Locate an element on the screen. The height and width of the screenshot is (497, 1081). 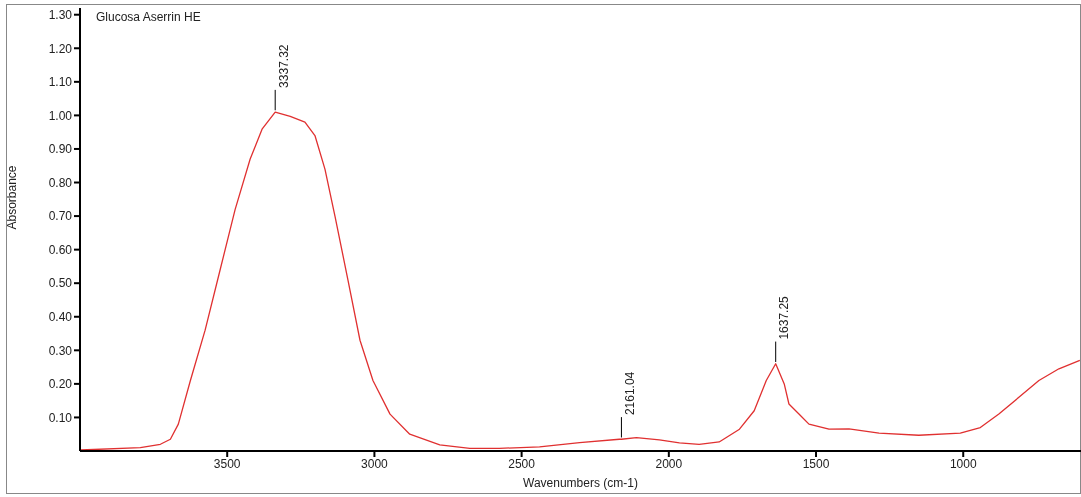
x-tick-label: 1500 is located at coordinates (816, 463).